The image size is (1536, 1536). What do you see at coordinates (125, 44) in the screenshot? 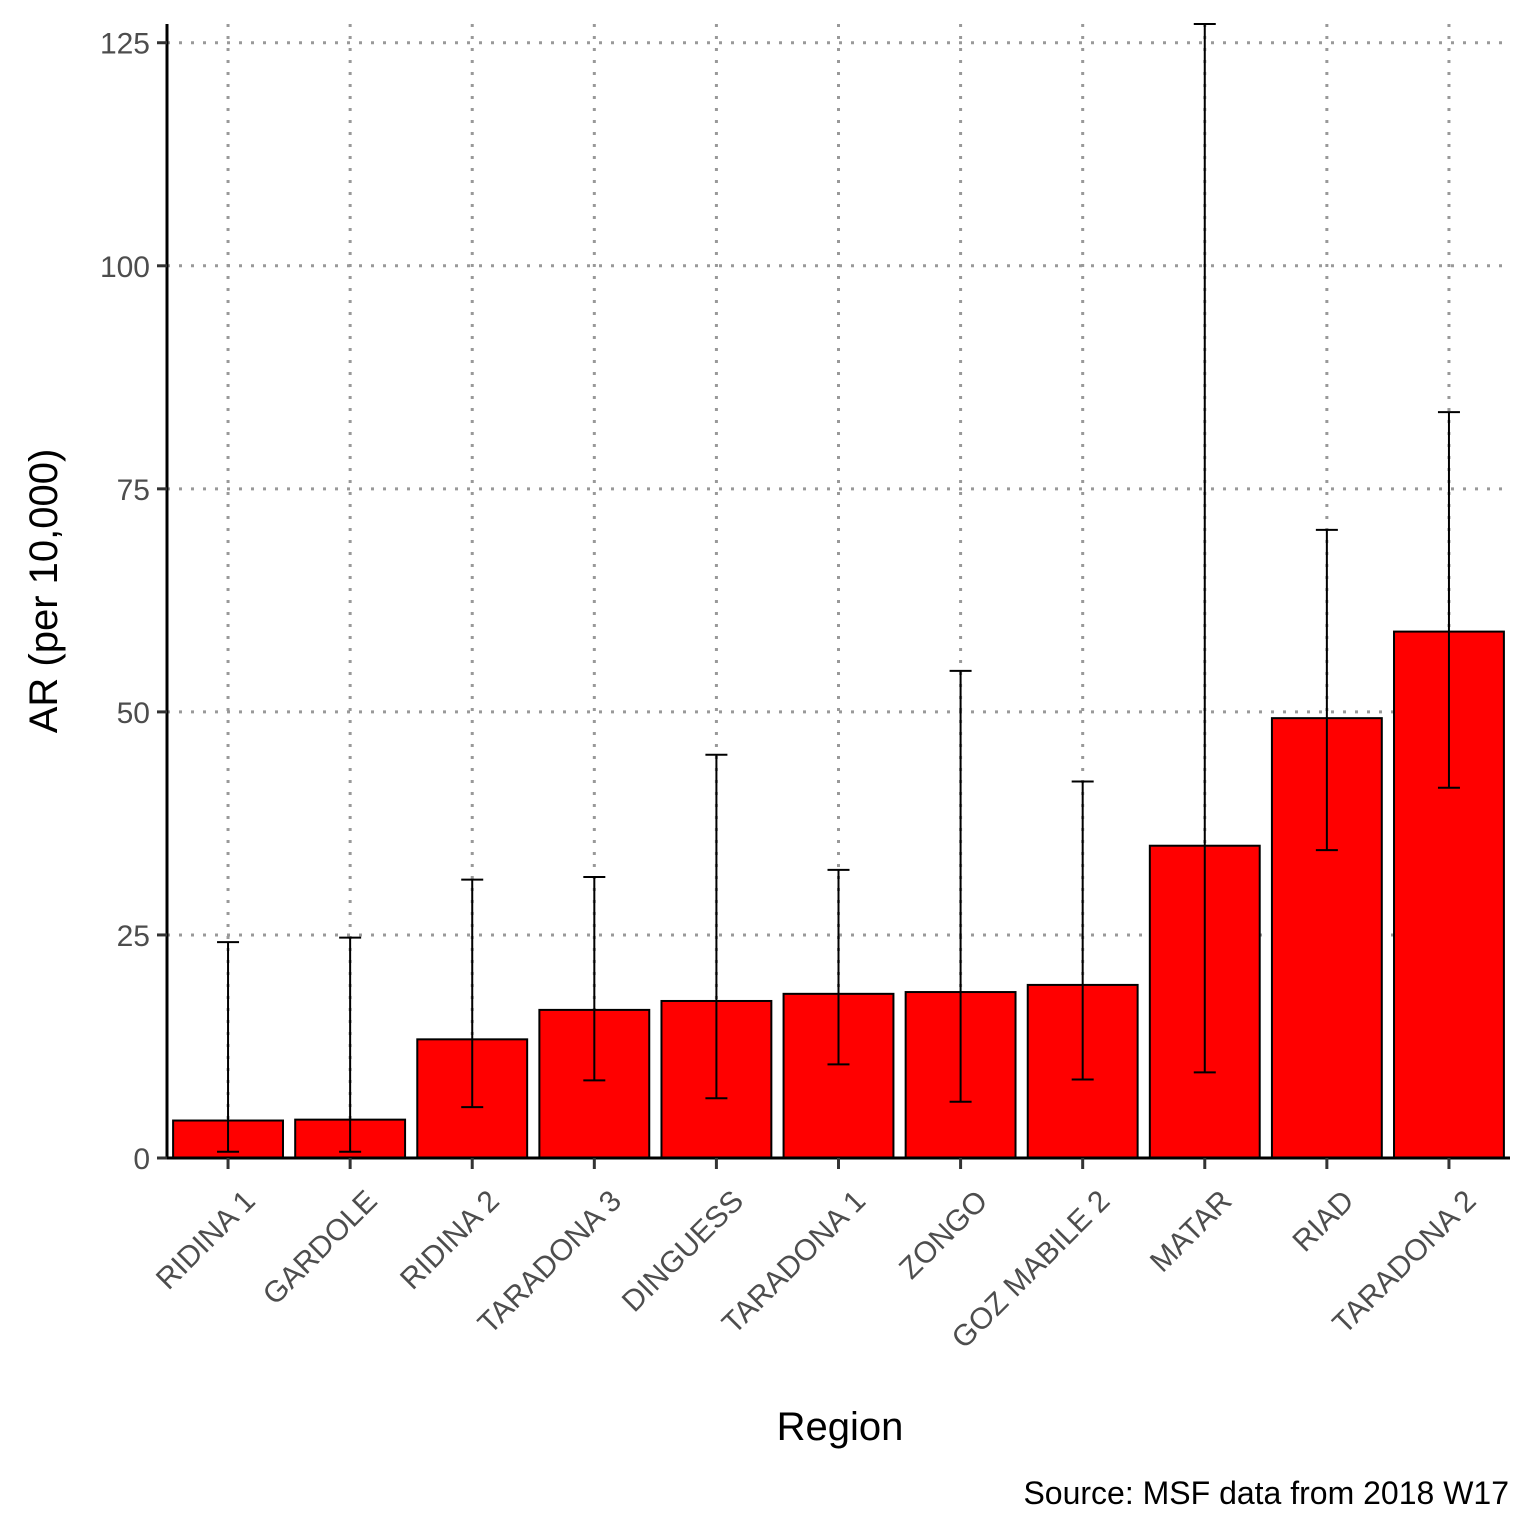
I see `y-tick-label: 125` at bounding box center [125, 44].